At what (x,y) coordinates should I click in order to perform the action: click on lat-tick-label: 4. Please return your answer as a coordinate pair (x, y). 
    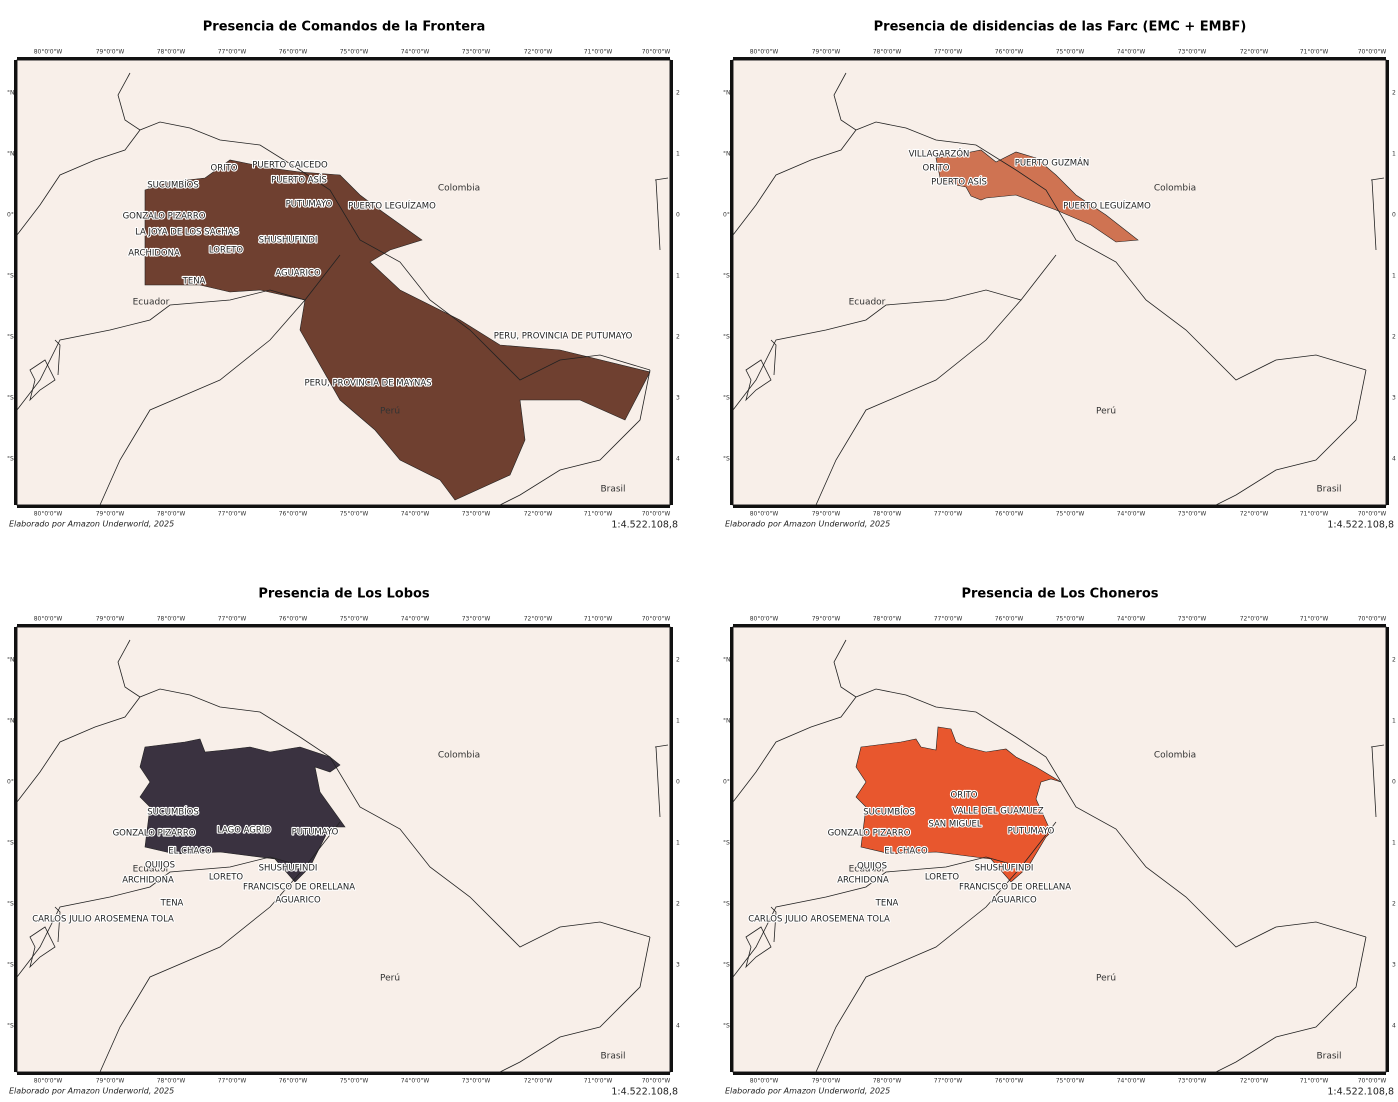
    Looking at the image, I should click on (678, 459).